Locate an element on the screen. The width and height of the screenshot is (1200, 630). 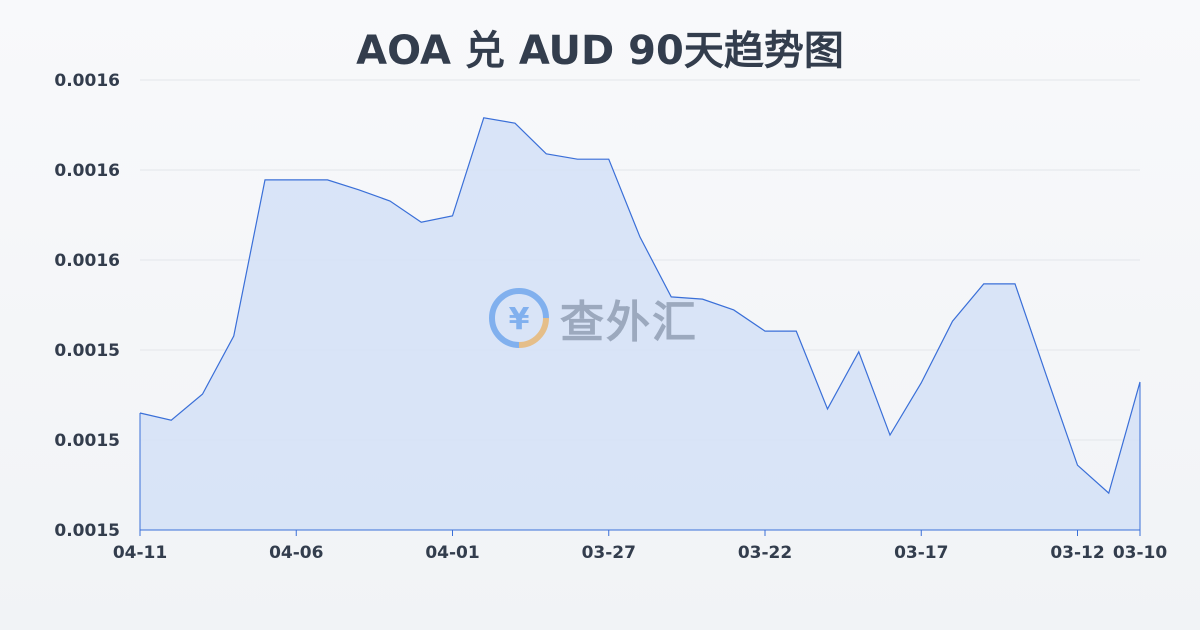
x-tick-label: 03-17 is located at coordinates (921, 553).